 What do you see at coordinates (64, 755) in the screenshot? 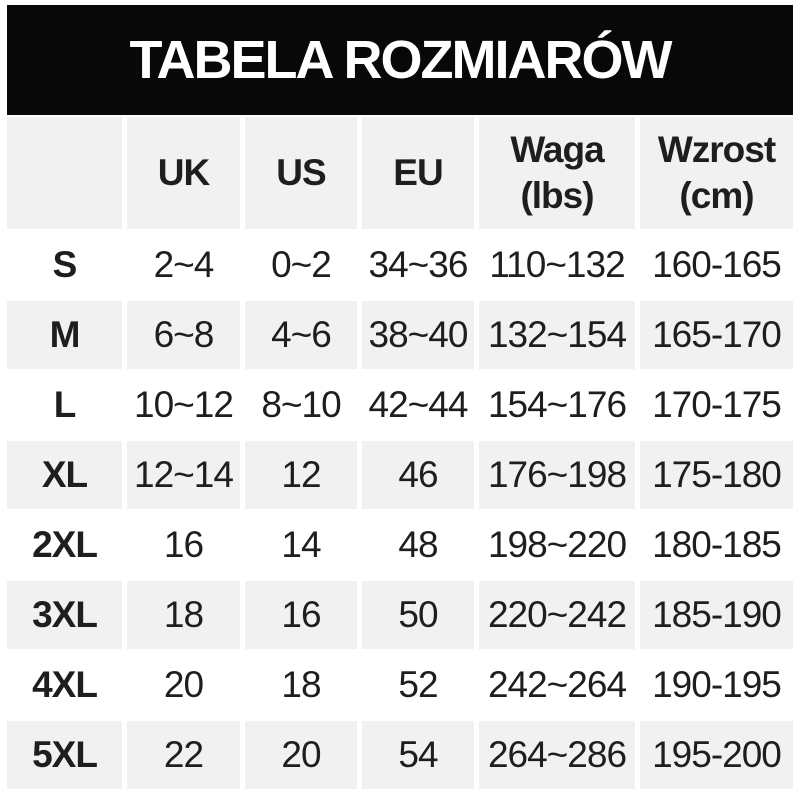
I see `size-cell: 5XL` at bounding box center [64, 755].